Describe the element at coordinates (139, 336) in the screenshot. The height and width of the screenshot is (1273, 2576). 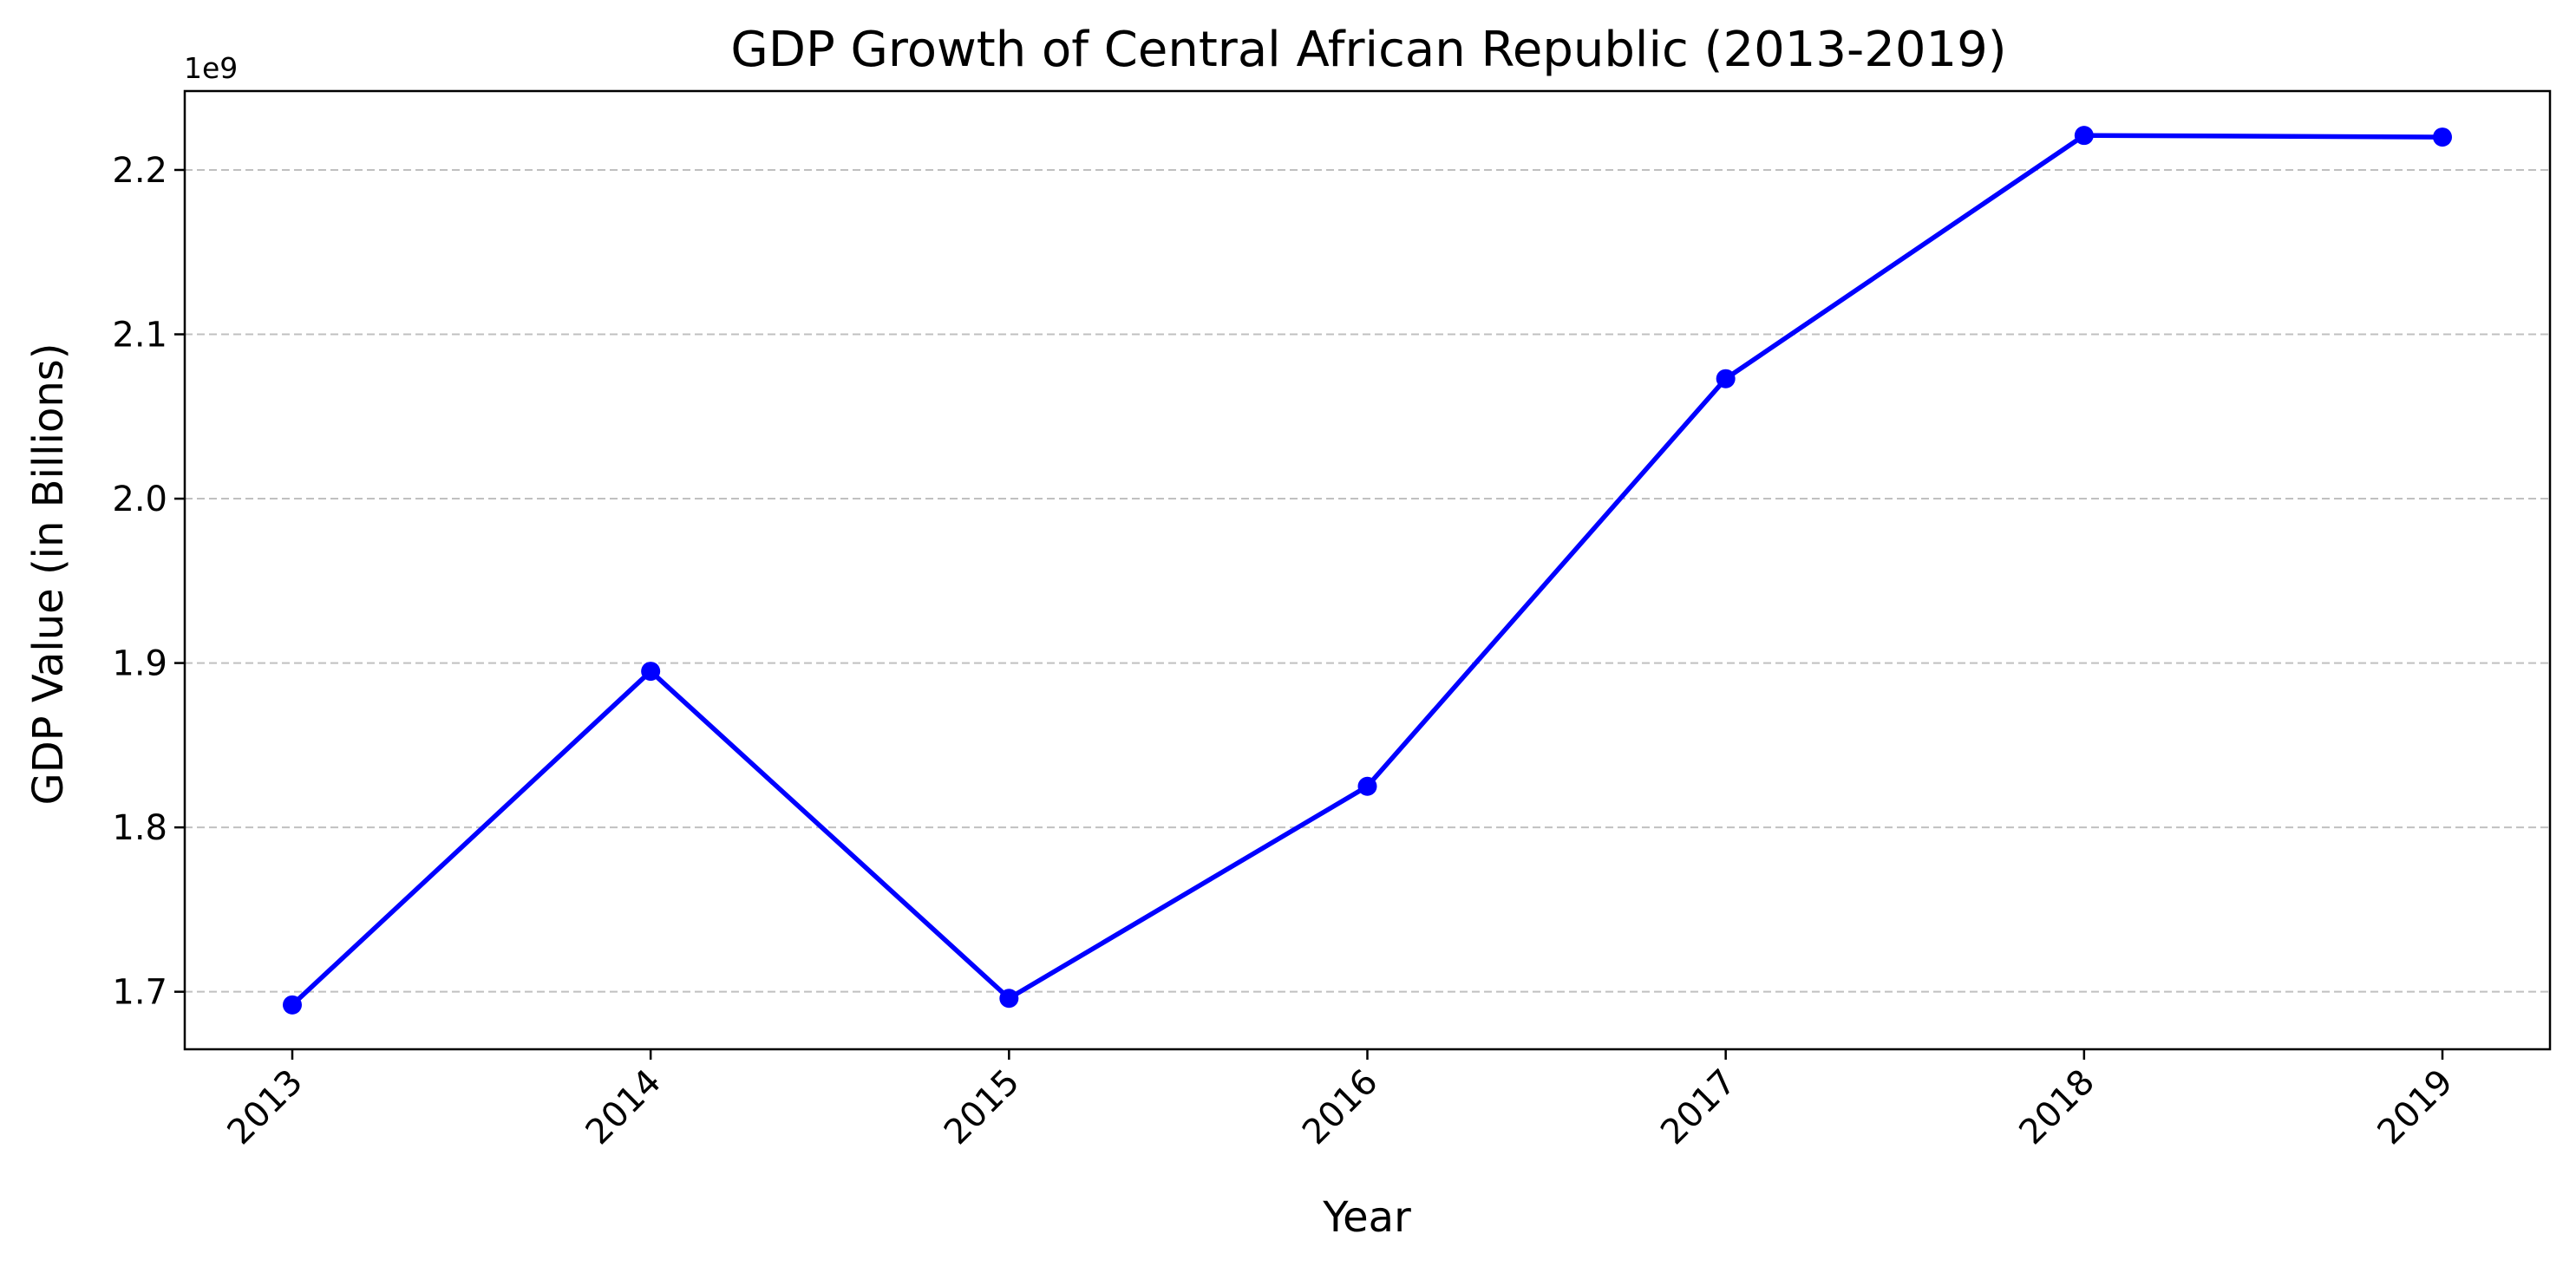
I see `y-tick-label: 2.1` at that location.